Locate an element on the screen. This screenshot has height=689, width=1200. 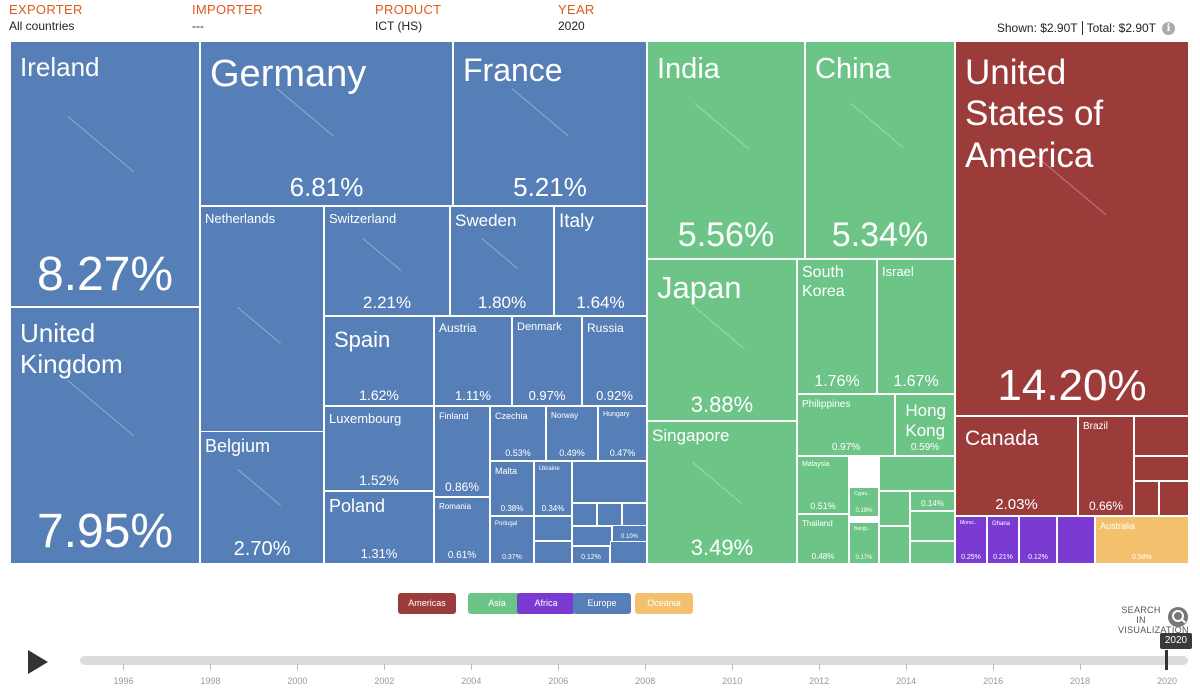
treemap-tile-united-kingdom: United Kingdom 7.95% is located at coordinates (105, 435).